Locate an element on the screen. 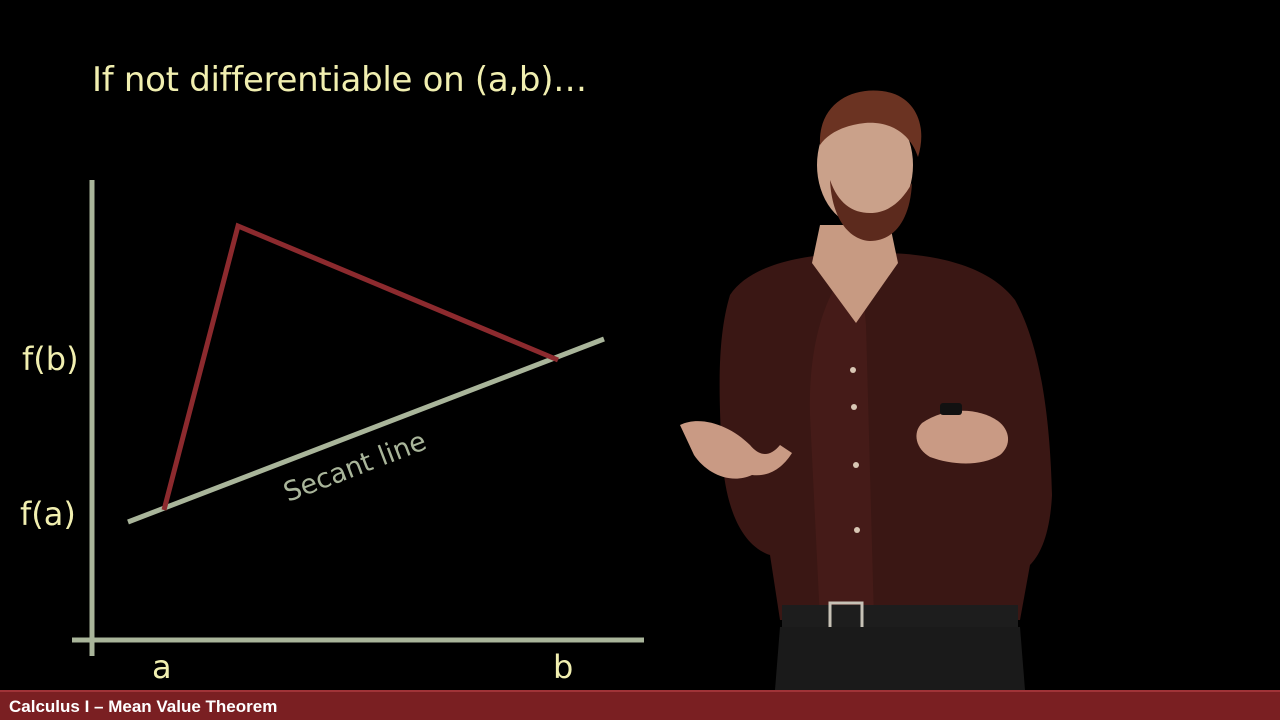  beard is located at coordinates (871, 210).